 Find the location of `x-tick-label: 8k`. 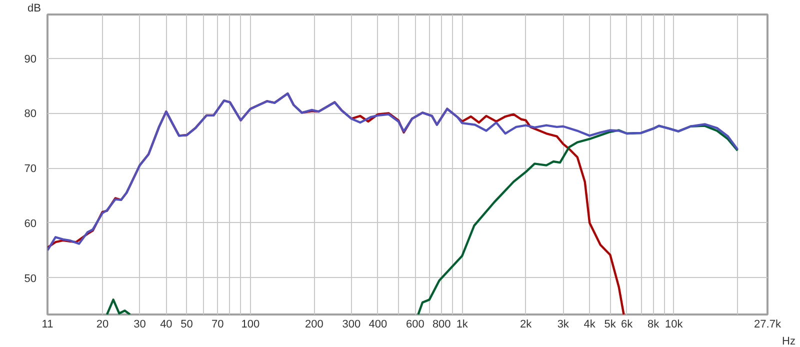

x-tick-label: 8k is located at coordinates (654, 324).